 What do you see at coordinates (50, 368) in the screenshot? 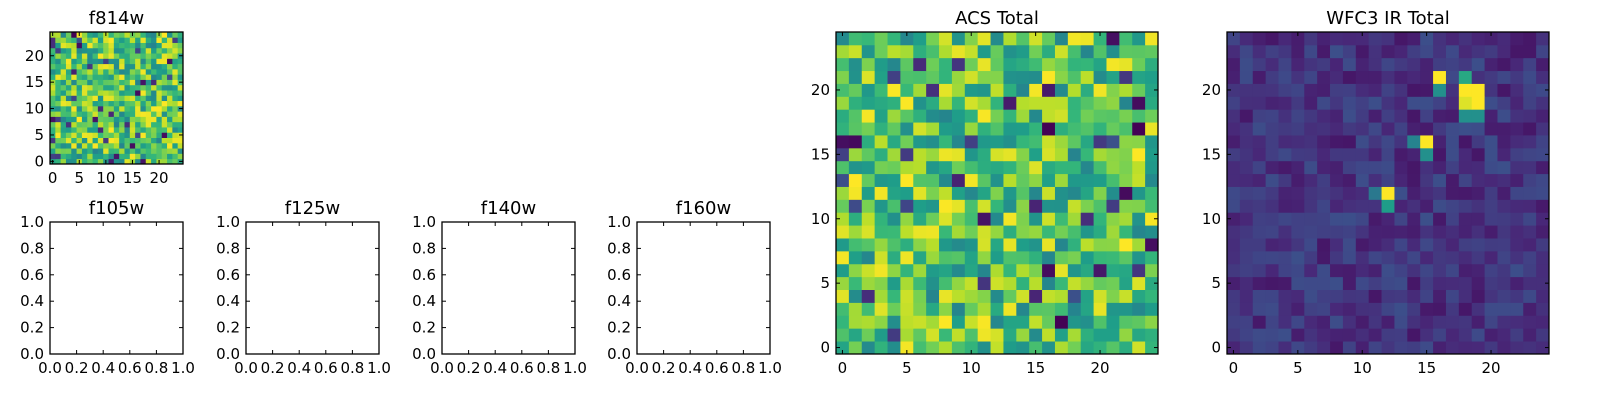
I see `x-tick-label: 0.0` at bounding box center [50, 368].